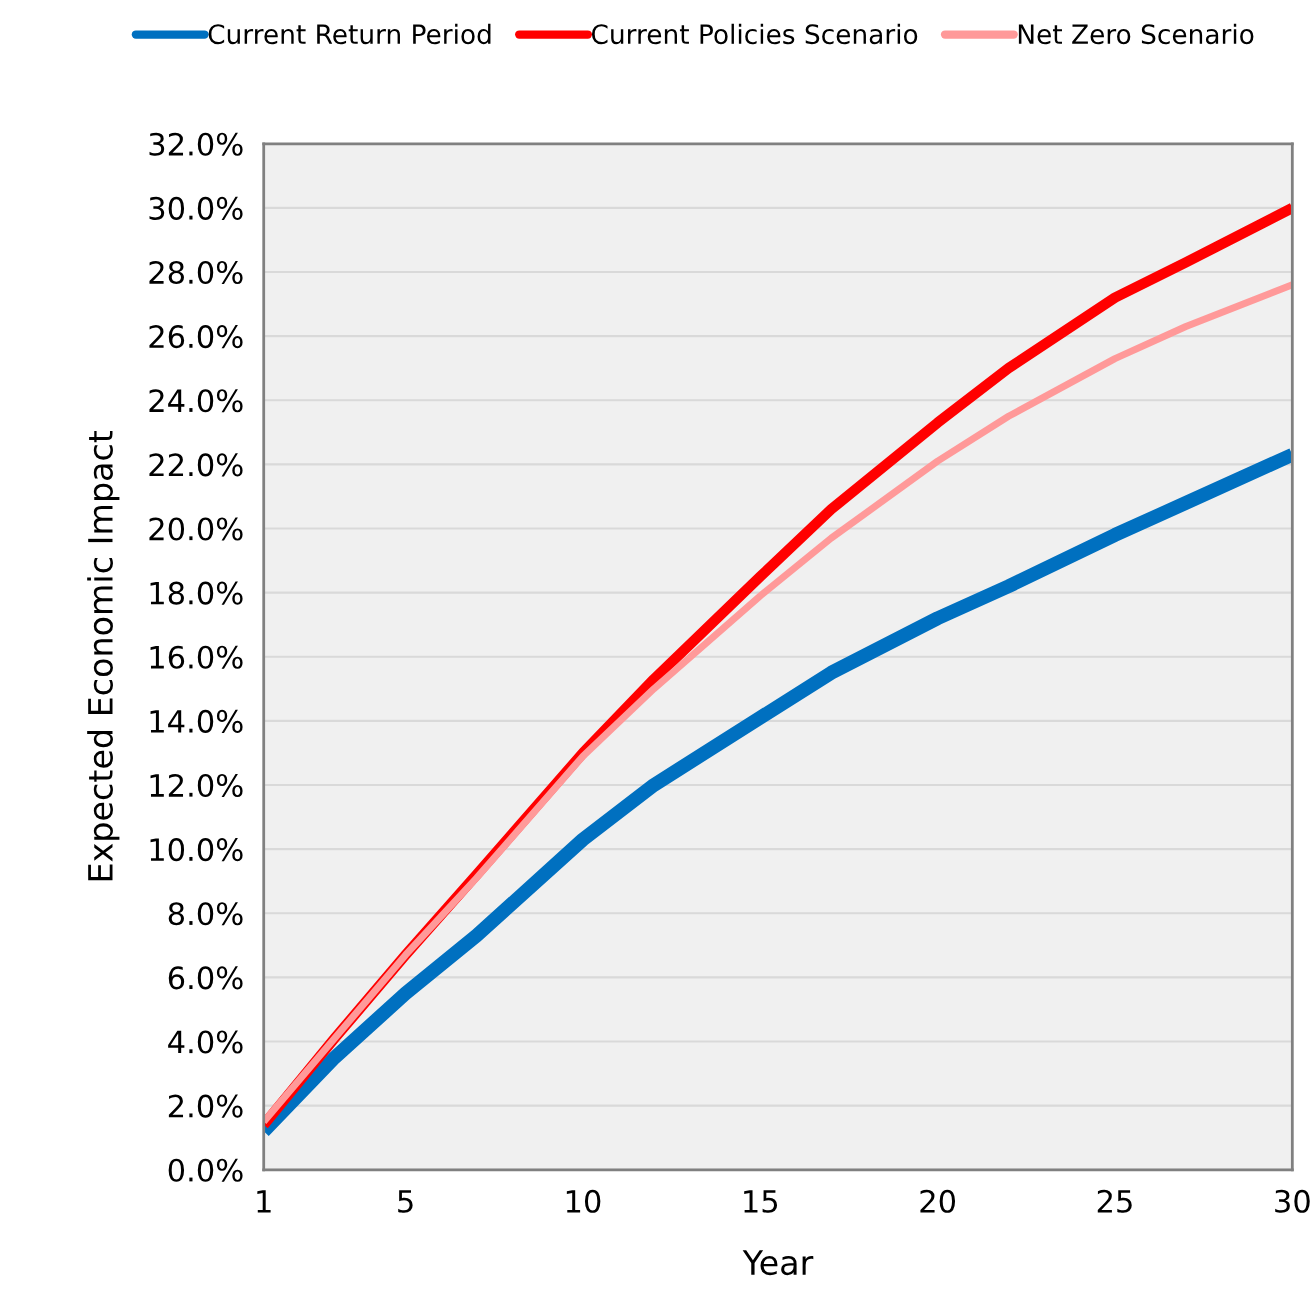 The width and height of the screenshot is (1312, 1307). Describe the element at coordinates (196, 785) in the screenshot. I see `y-tick-label: 12.0%` at that location.